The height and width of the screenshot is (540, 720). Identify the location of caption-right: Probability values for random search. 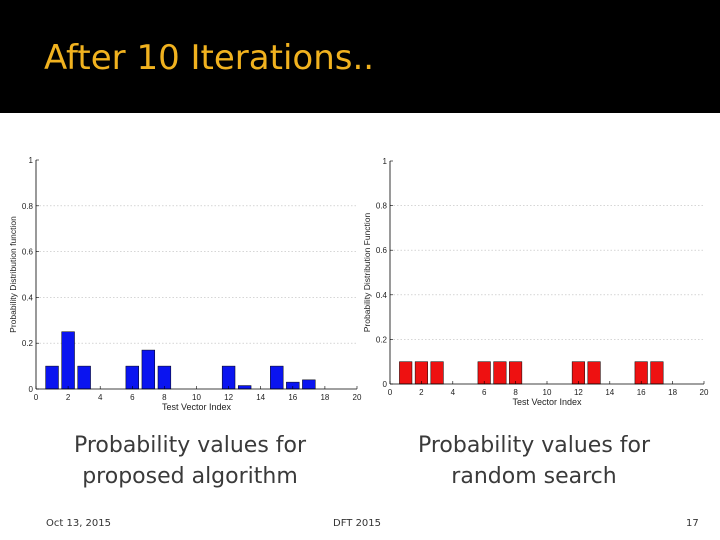
(534, 461).